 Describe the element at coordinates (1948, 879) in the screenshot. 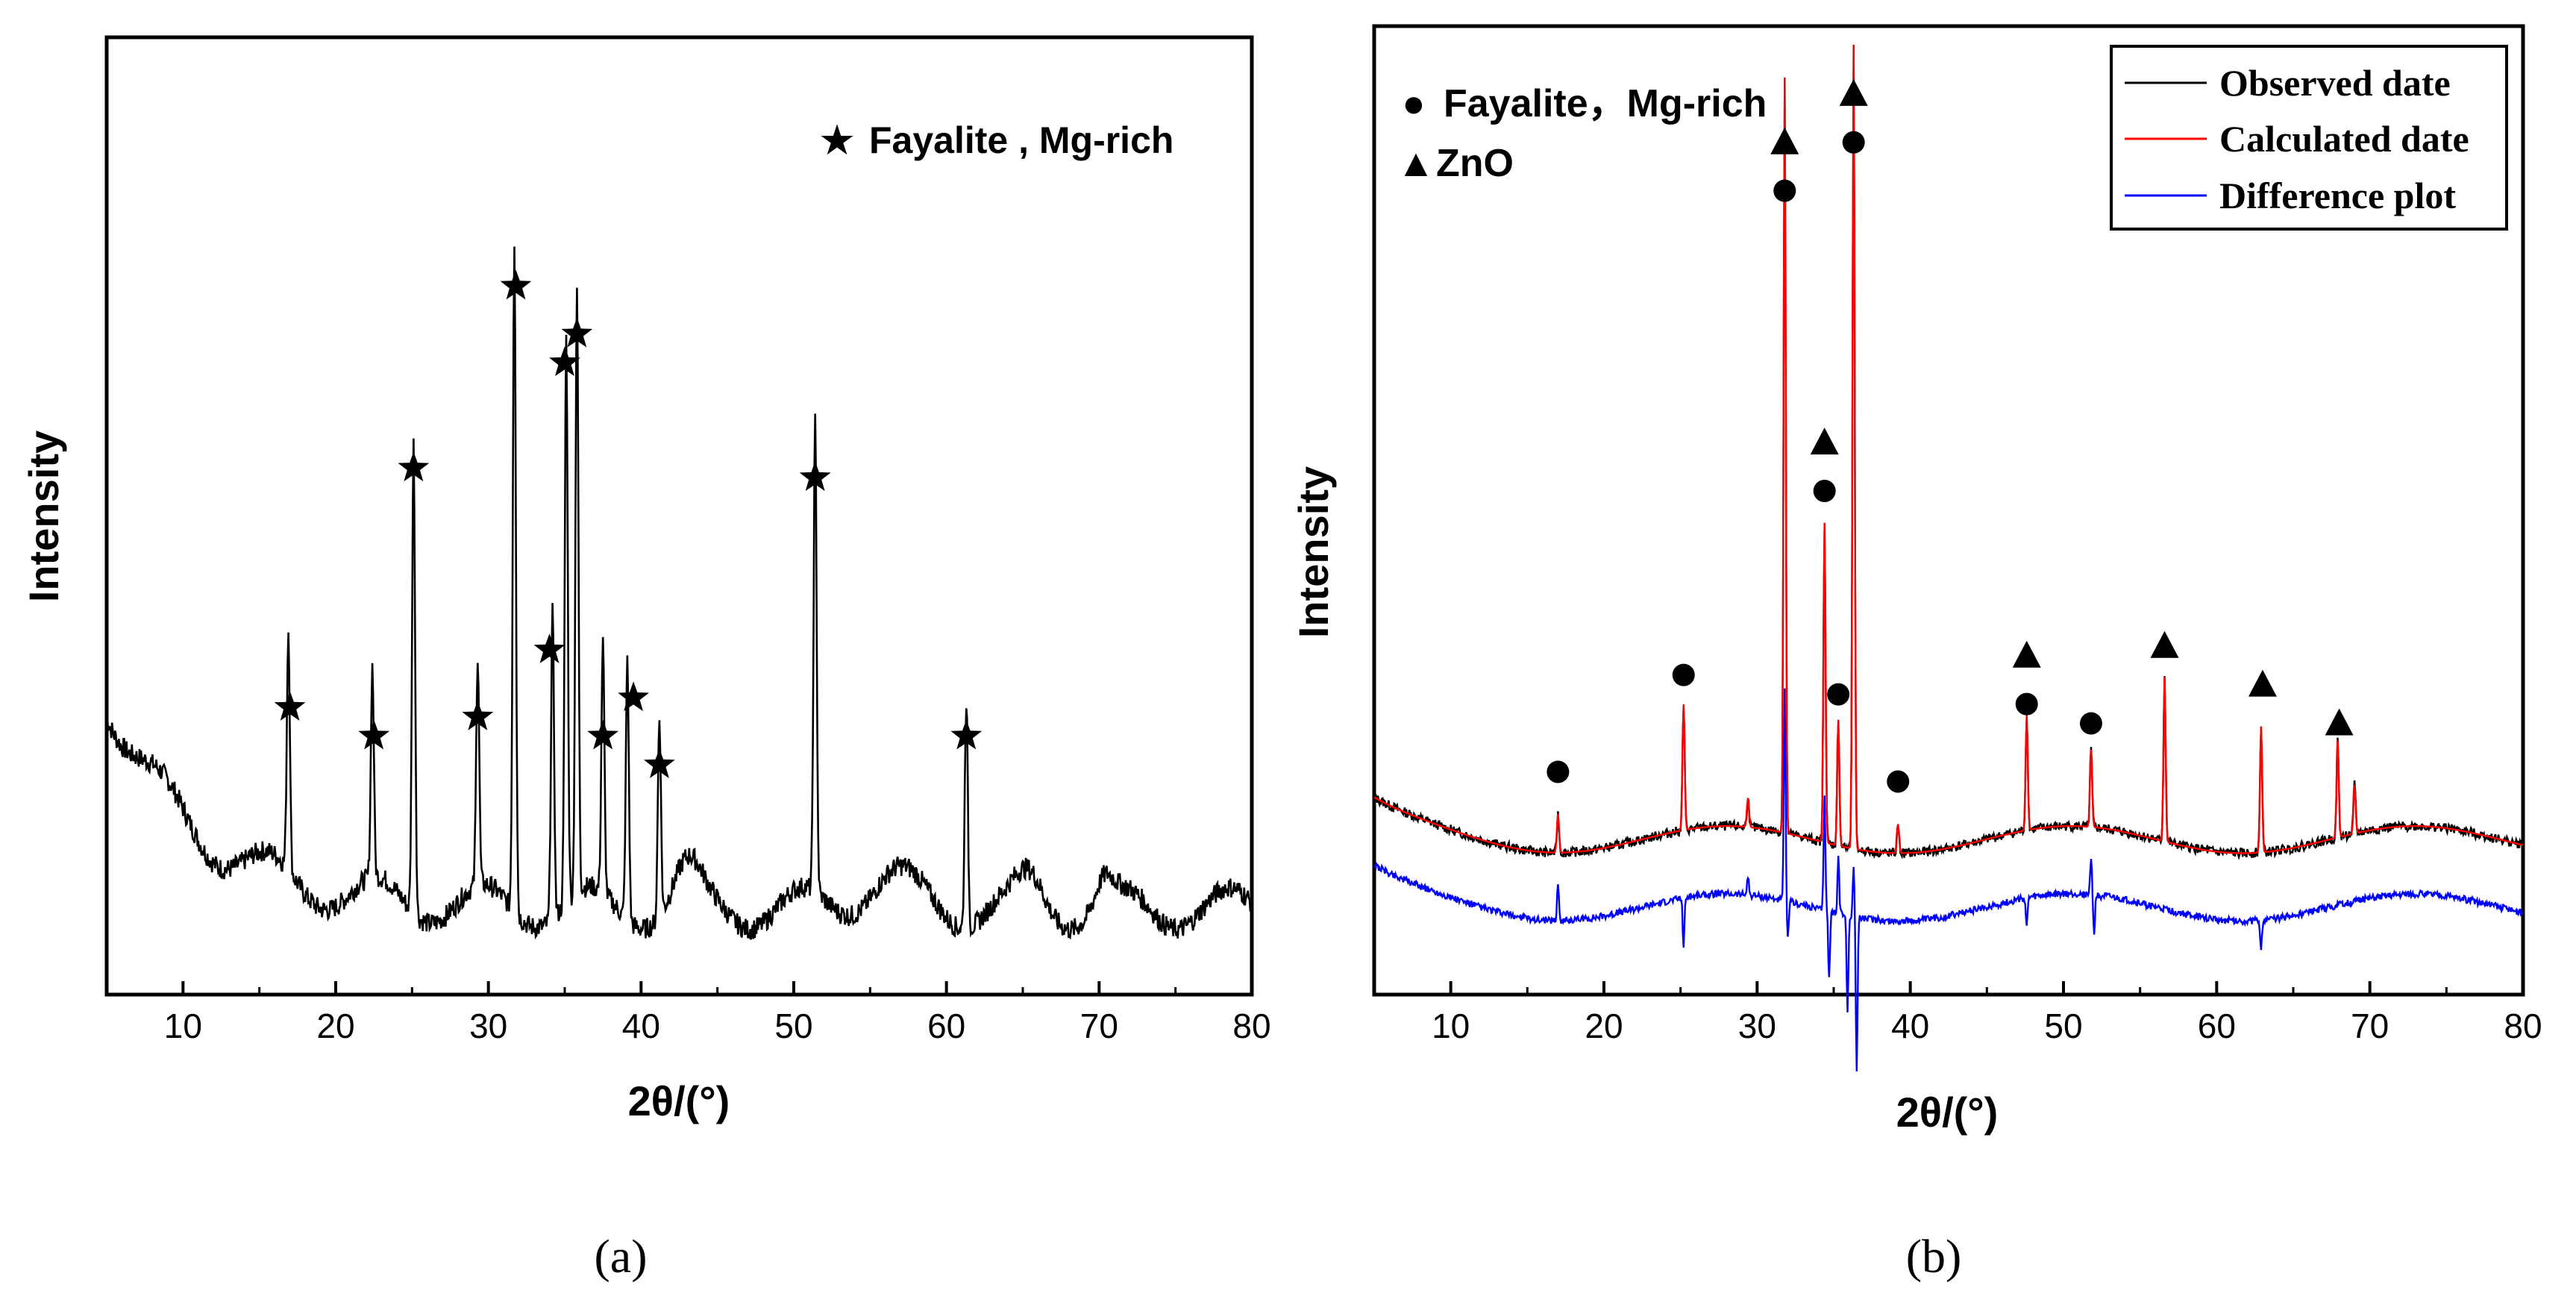

I see `series-difference-plot` at that location.